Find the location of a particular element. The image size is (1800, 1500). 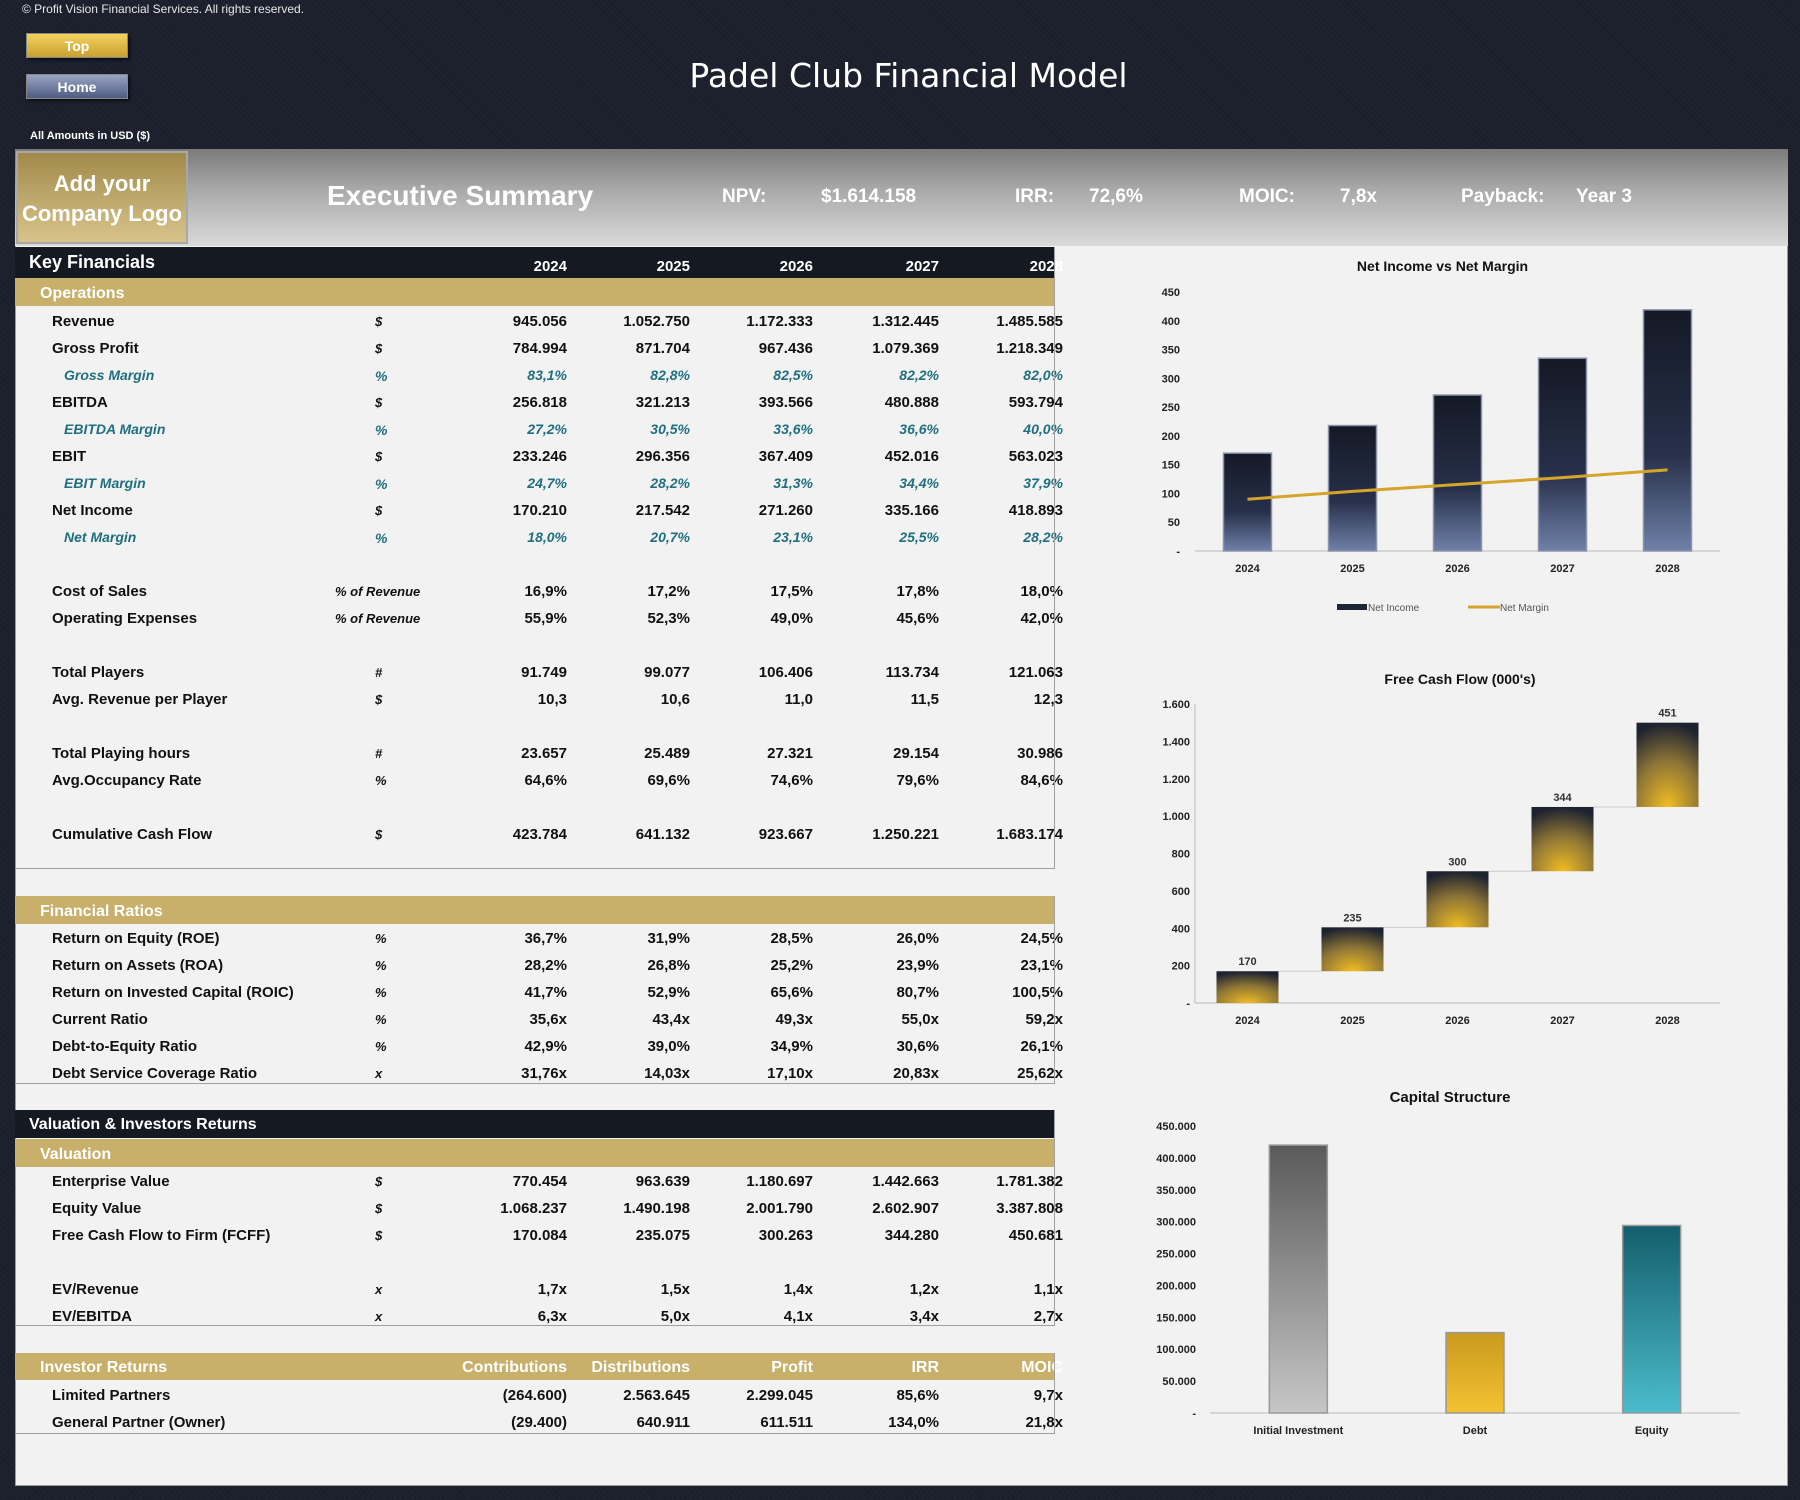

x-tick-label: Debt is located at coordinates (1475, 1431).